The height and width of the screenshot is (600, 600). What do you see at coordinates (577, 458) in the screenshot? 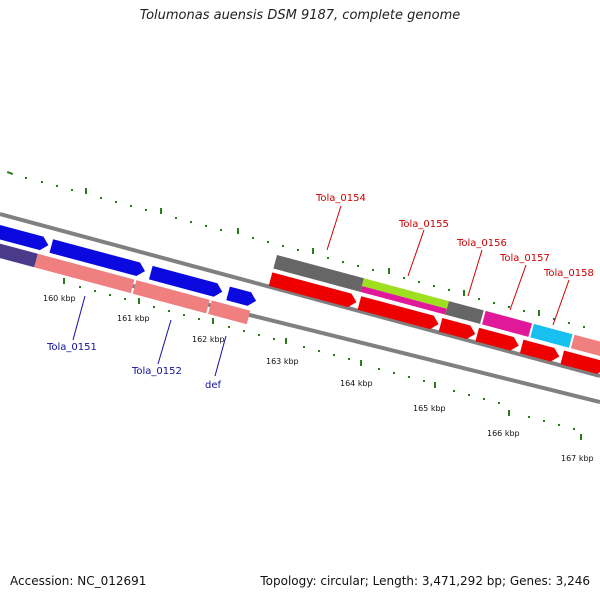
I see `scale-label-167: 167 kbp` at bounding box center [577, 458].